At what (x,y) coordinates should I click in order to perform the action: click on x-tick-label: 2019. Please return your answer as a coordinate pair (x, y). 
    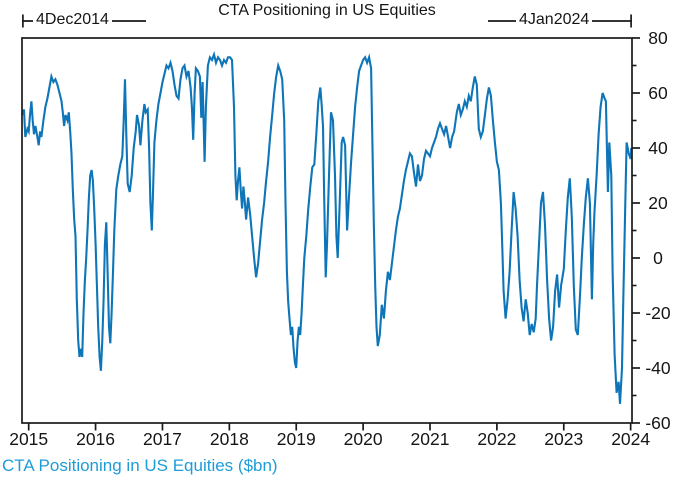
    Looking at the image, I should click on (296, 439).